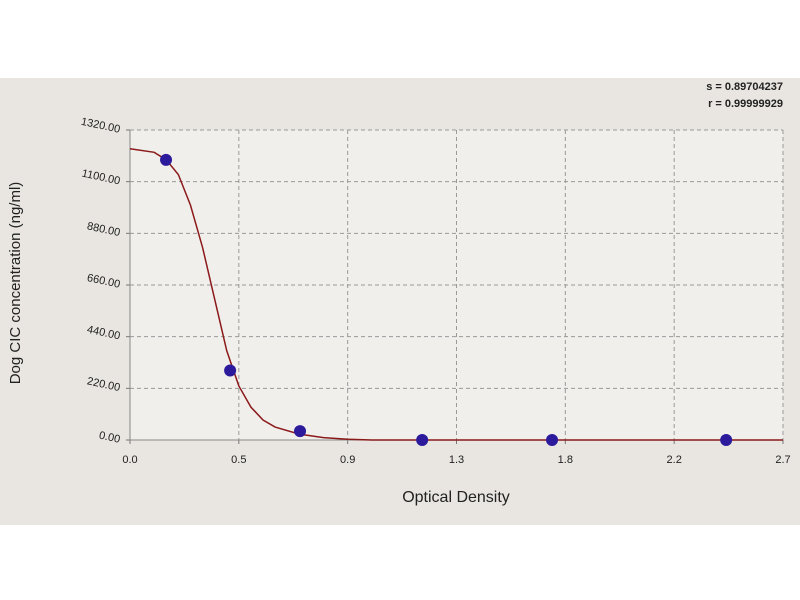 Image resolution: width=800 pixels, height=600 pixels. What do you see at coordinates (744, 87) in the screenshot?
I see `annotation: s = 0.89704237` at bounding box center [744, 87].